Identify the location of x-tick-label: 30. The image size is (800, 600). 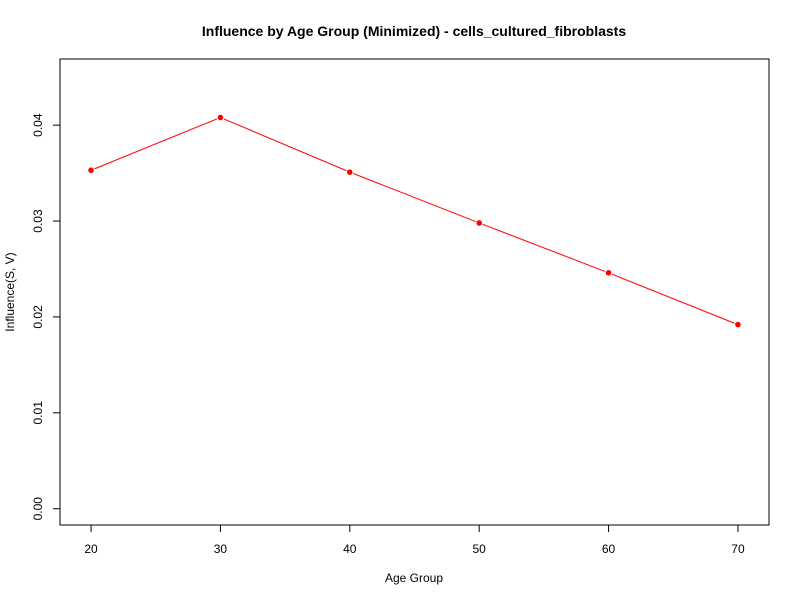
(221, 549).